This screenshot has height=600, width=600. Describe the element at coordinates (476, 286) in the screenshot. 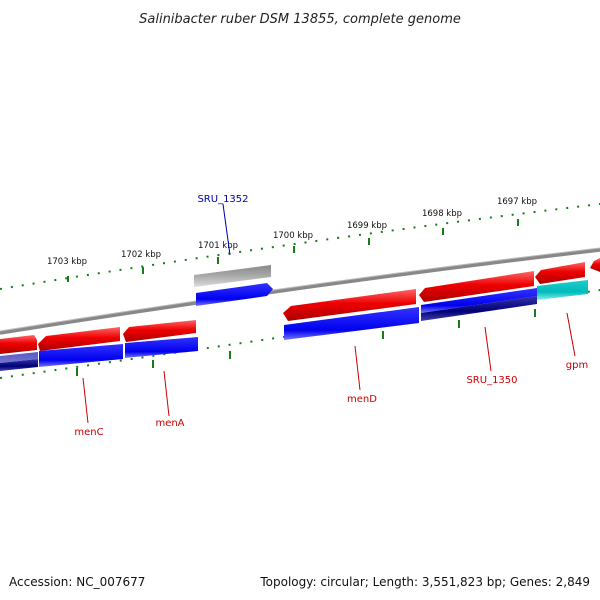

I see `cds-SRU_1350-reverse` at that location.